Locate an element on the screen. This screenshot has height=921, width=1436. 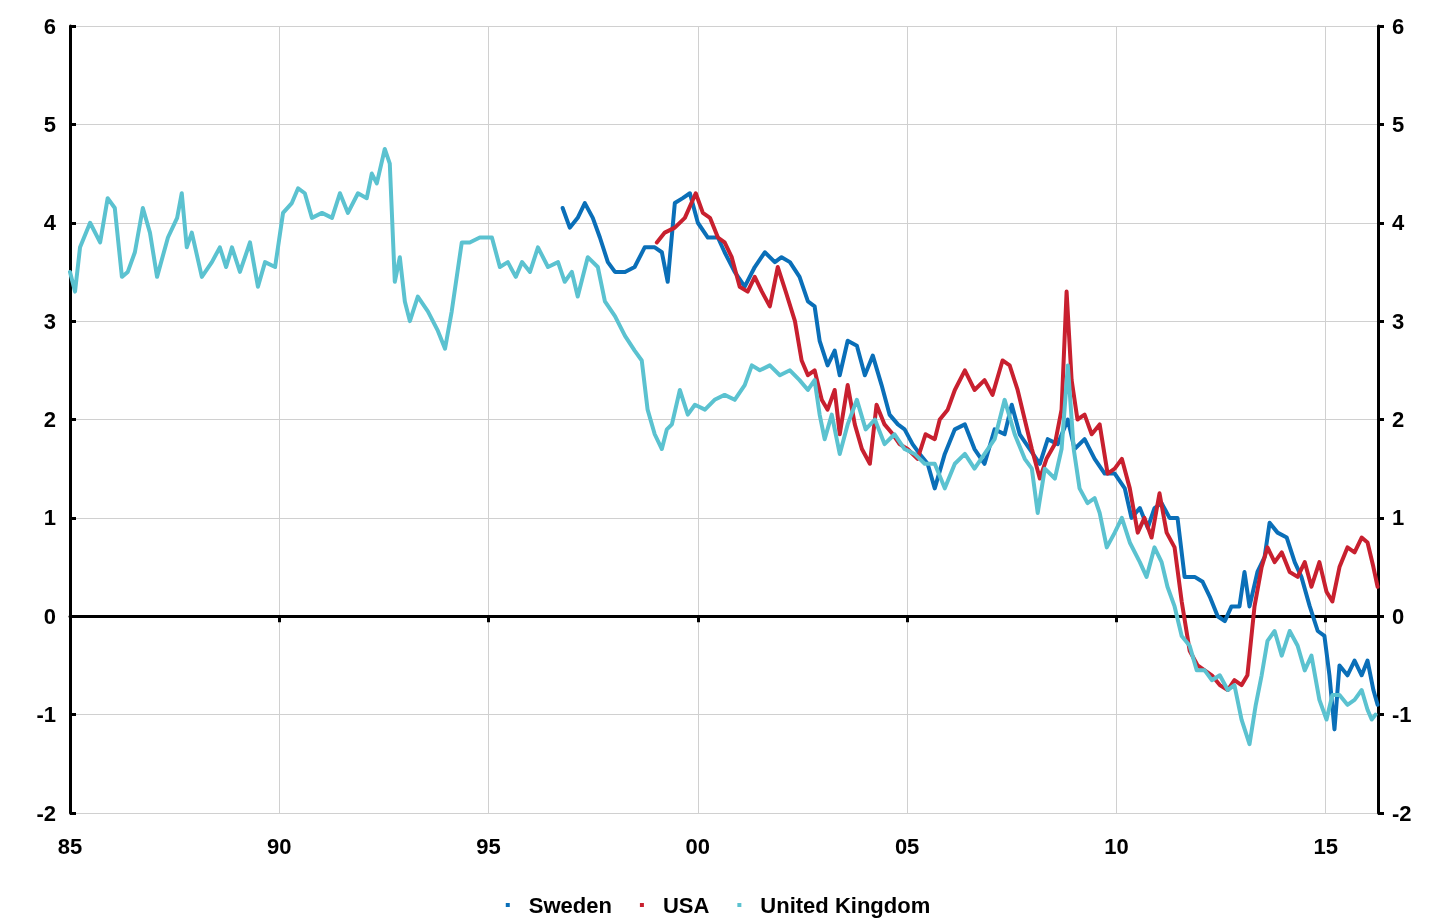
x-tick-label: 05 is located at coordinates (907, 846).